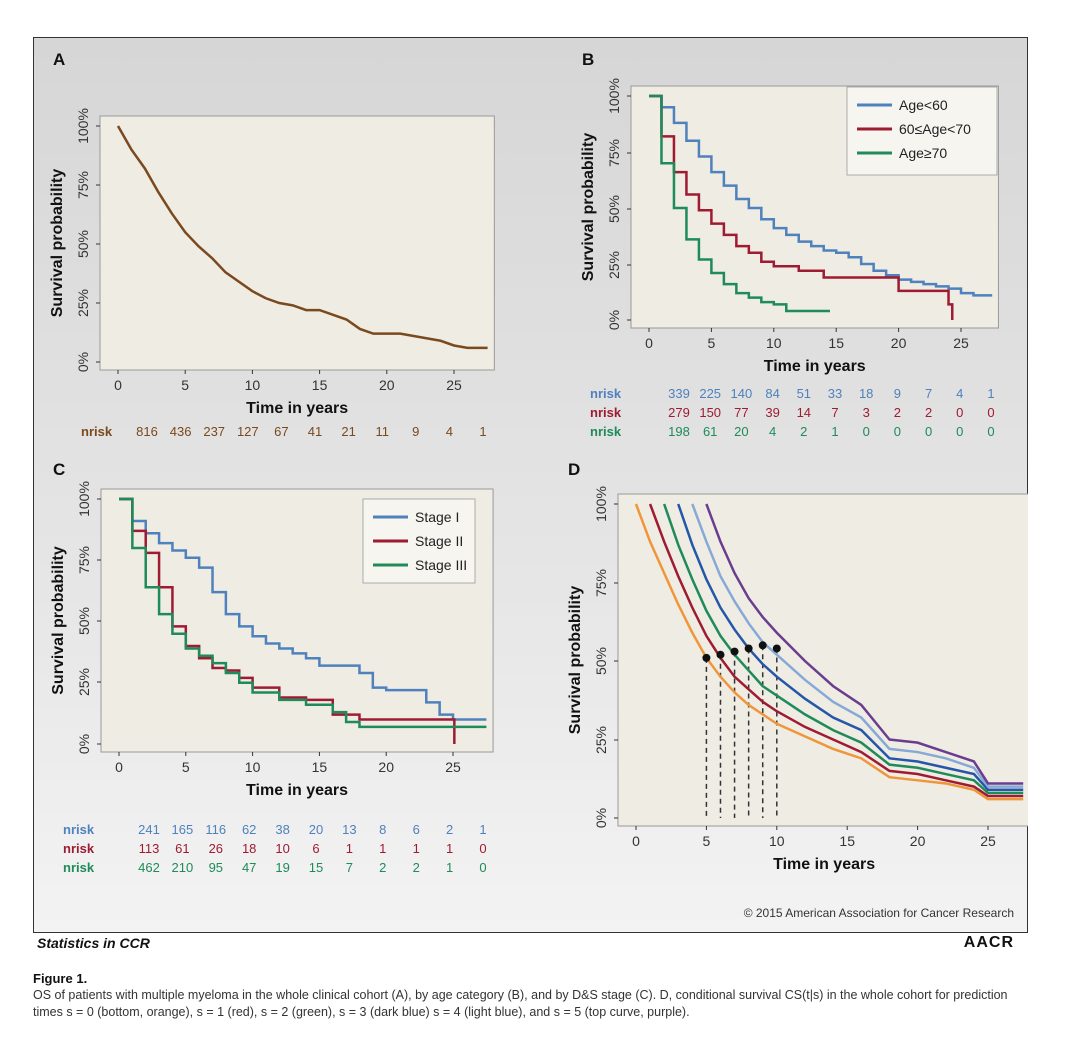  Describe the element at coordinates (988, 942) in the screenshot. I see `aacr-logo: AACR` at that location.